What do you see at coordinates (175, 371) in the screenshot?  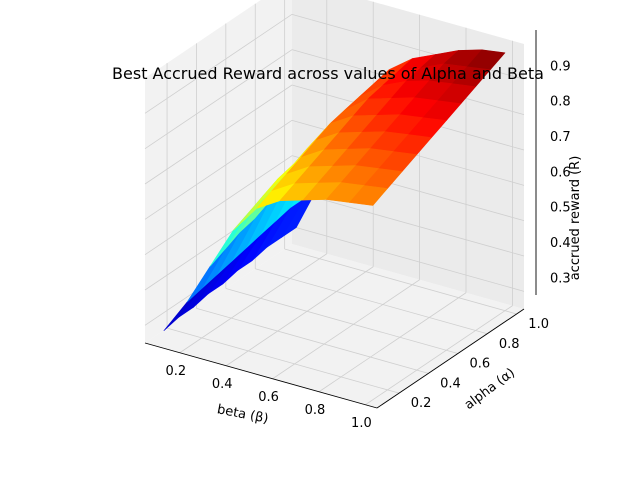 I see `x-tick-label: 0.2` at bounding box center [175, 371].